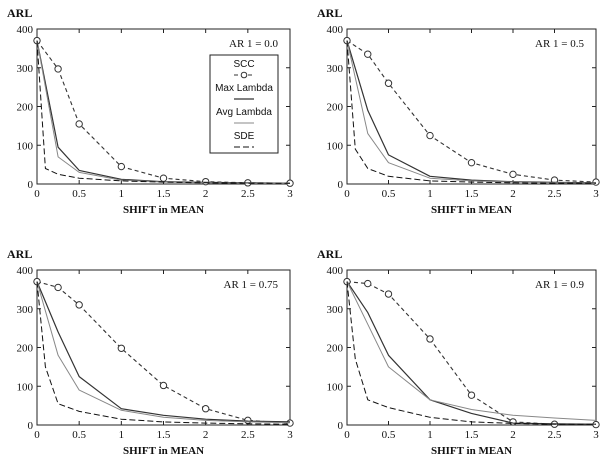 This screenshot has height=461, width=603. What do you see at coordinates (244, 112) in the screenshot?
I see `legend-label-avg-lambda: Avg Lambda` at bounding box center [244, 112].